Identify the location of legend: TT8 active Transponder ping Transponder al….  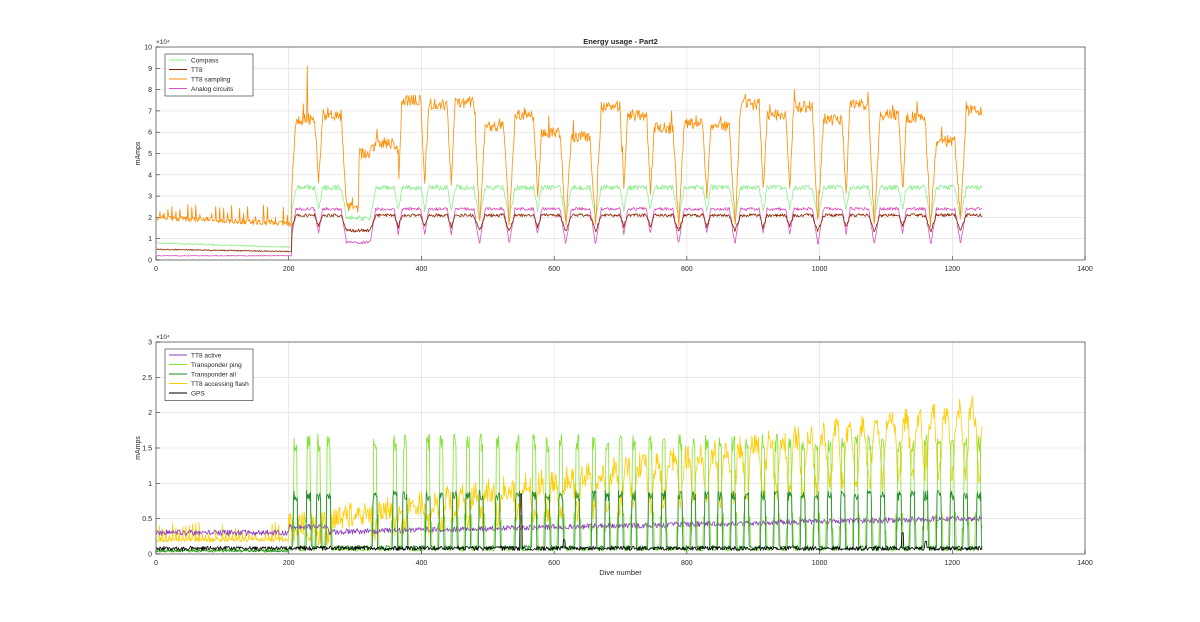
(209, 374).